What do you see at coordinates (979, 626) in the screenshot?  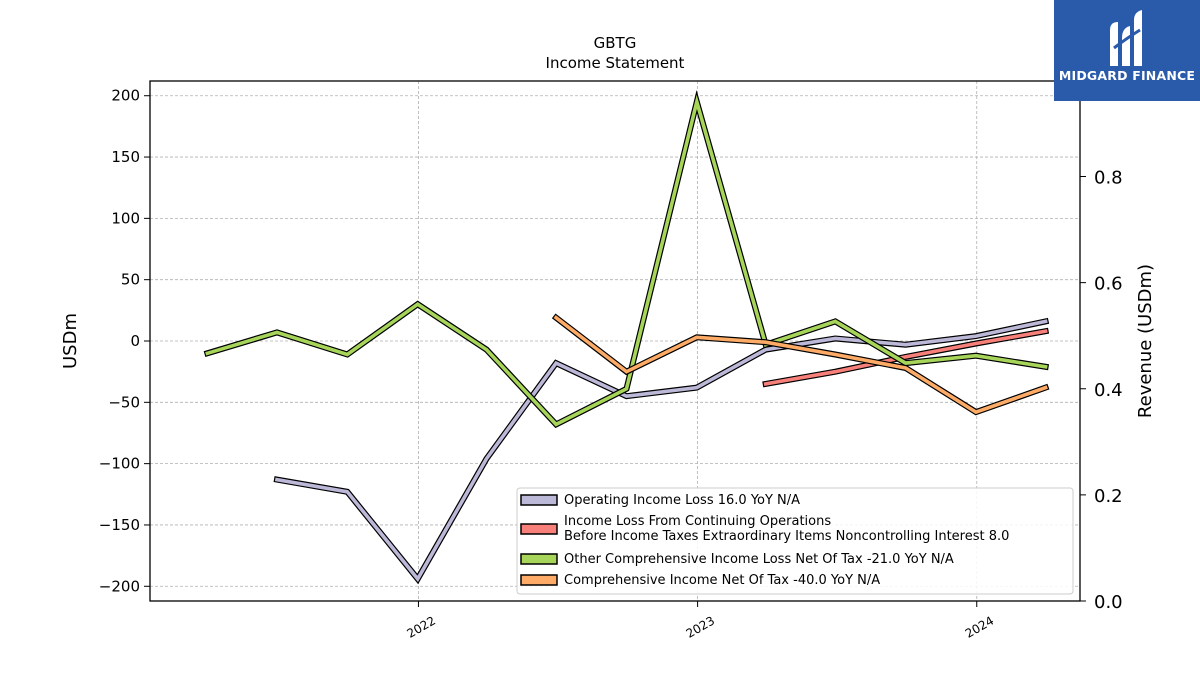 I see `x-tick-label: 2024` at bounding box center [979, 626].